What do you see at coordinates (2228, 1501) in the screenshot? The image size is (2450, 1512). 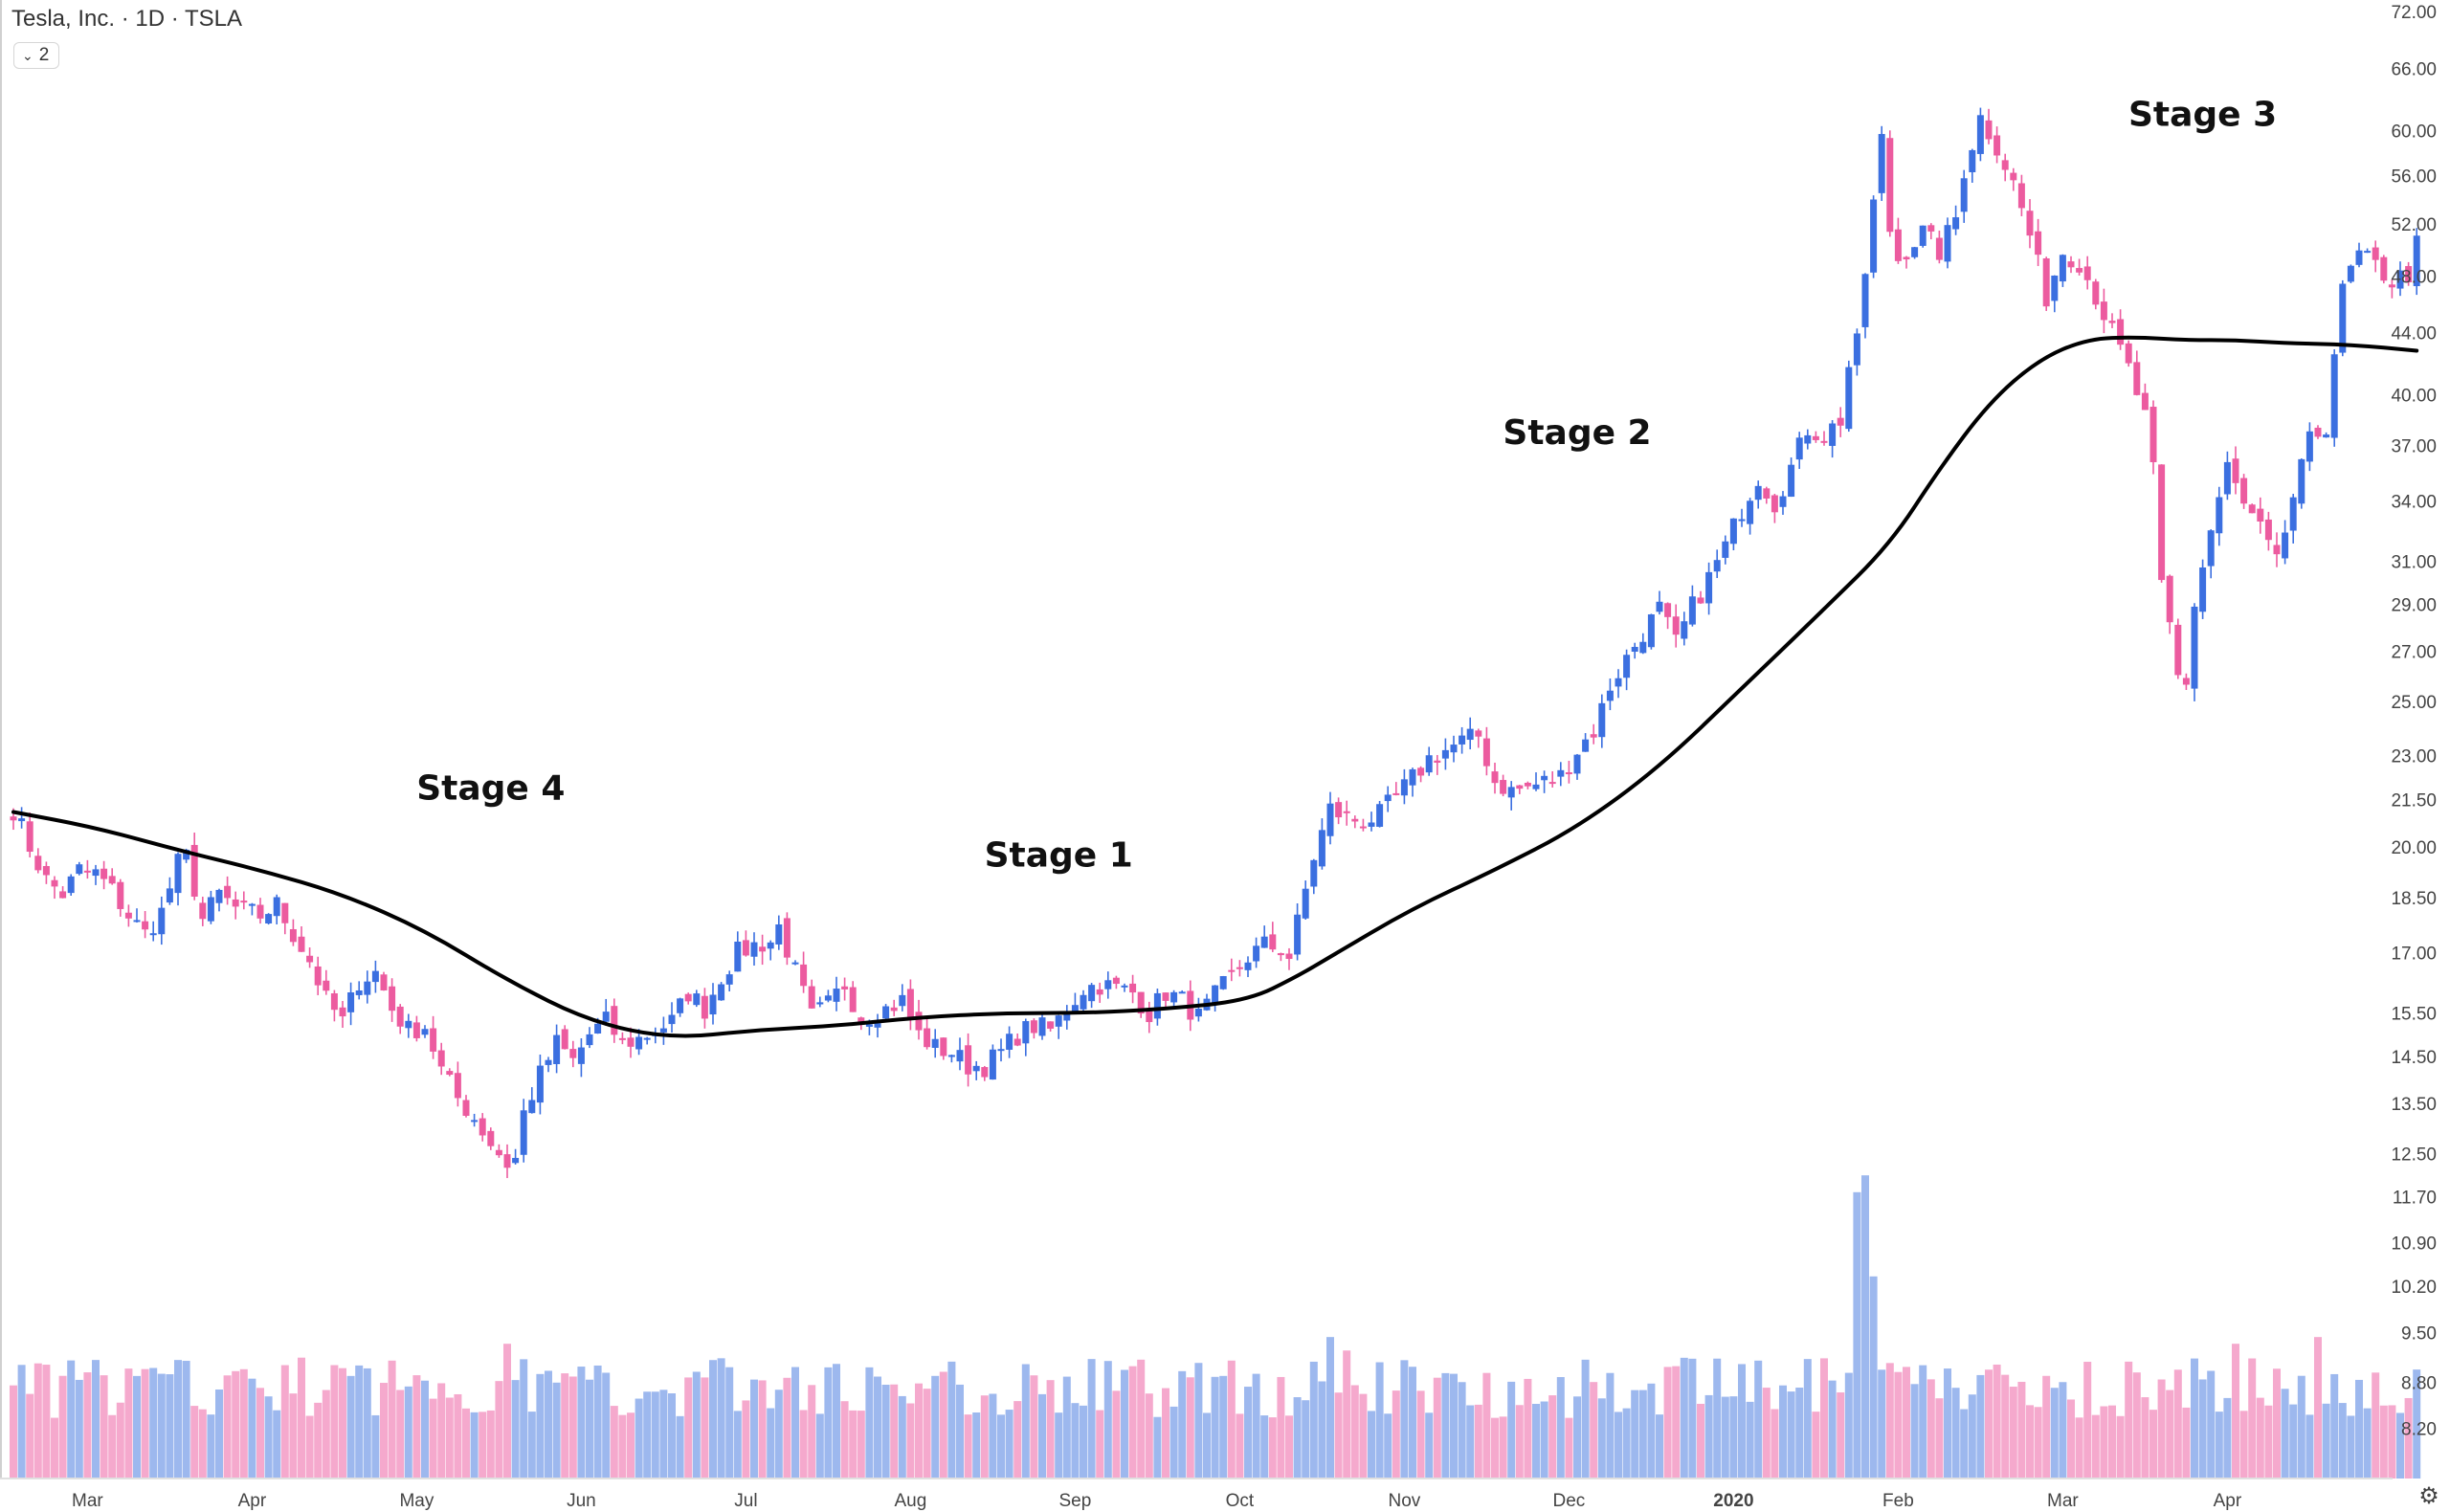 I see `x-tick-label: Apr` at bounding box center [2228, 1501].